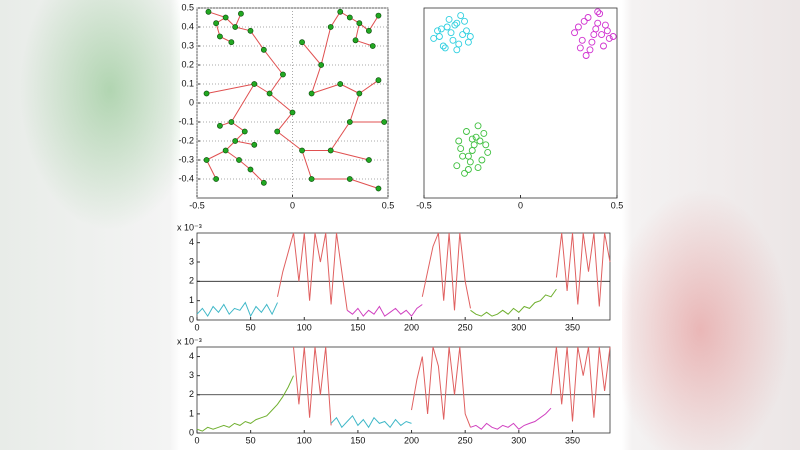 The height and width of the screenshot is (450, 800). Describe the element at coordinates (187, 45) in the screenshot. I see `y-tick-label: 0.3` at that location.